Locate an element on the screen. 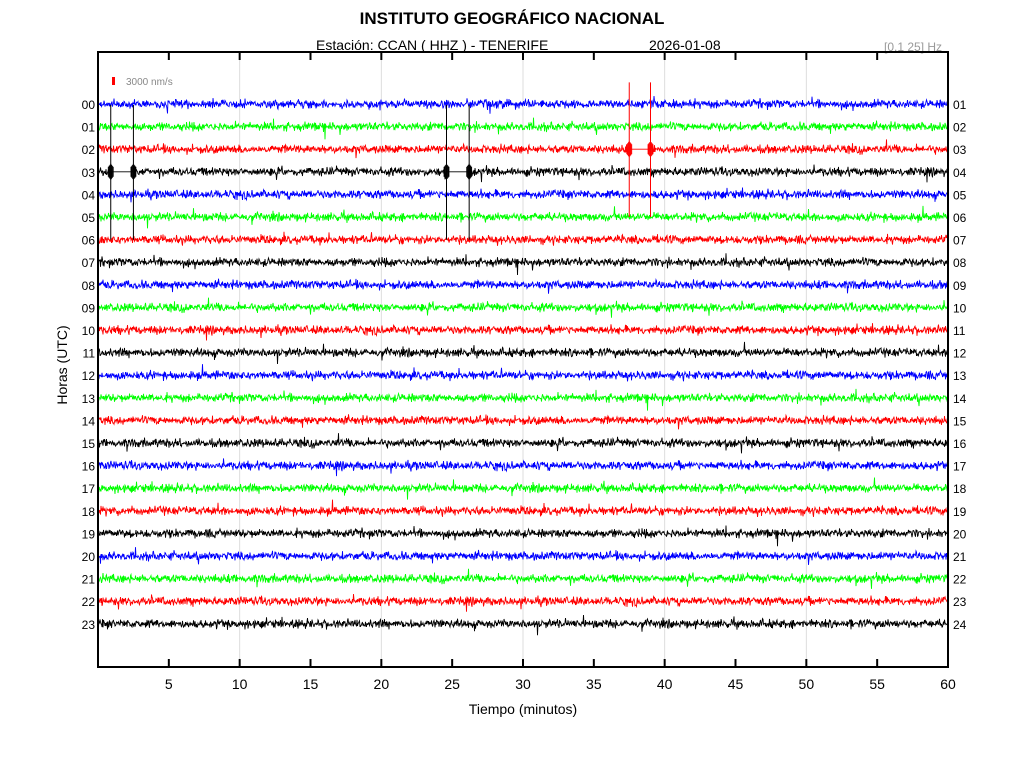 The width and height of the screenshot is (1024, 768). hour-label-left: 22 is located at coordinates (89, 602).